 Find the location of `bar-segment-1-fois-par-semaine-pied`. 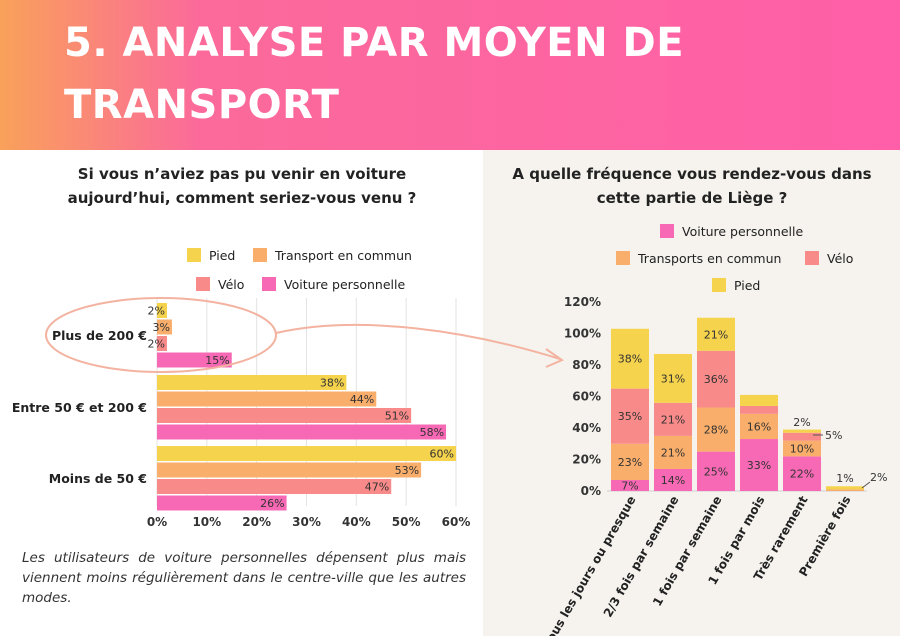

bar-segment-1-fois-par-semaine-pied is located at coordinates (716, 334).